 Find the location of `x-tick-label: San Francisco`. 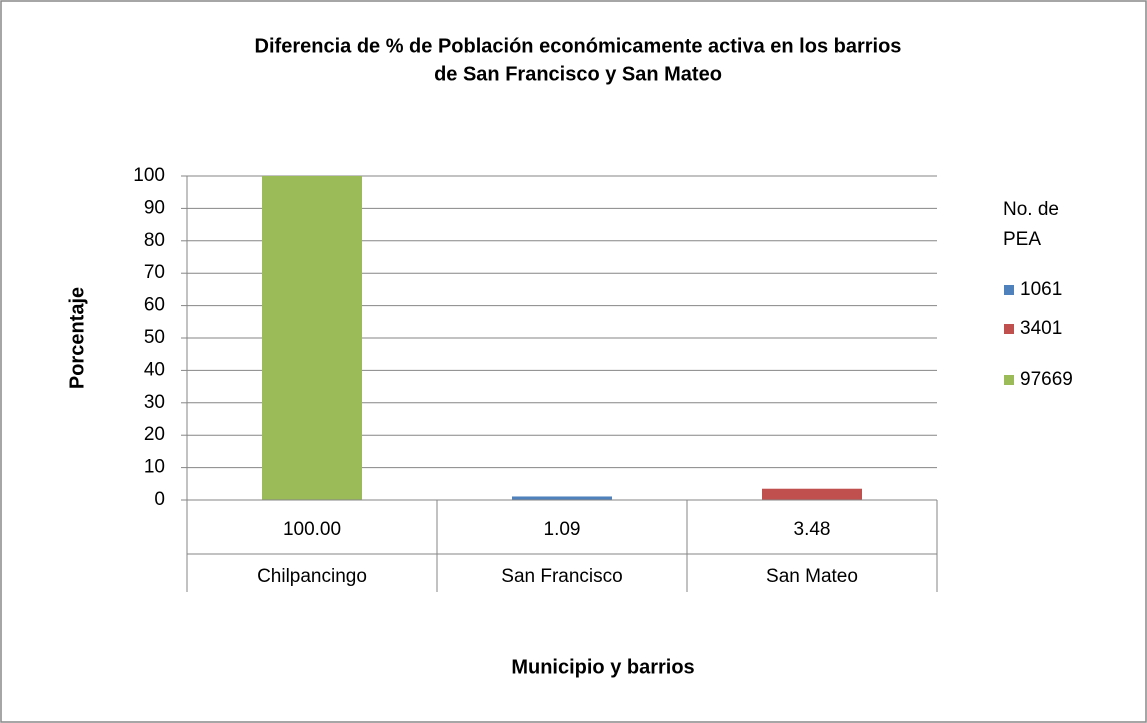

x-tick-label: San Francisco is located at coordinates (561, 576).